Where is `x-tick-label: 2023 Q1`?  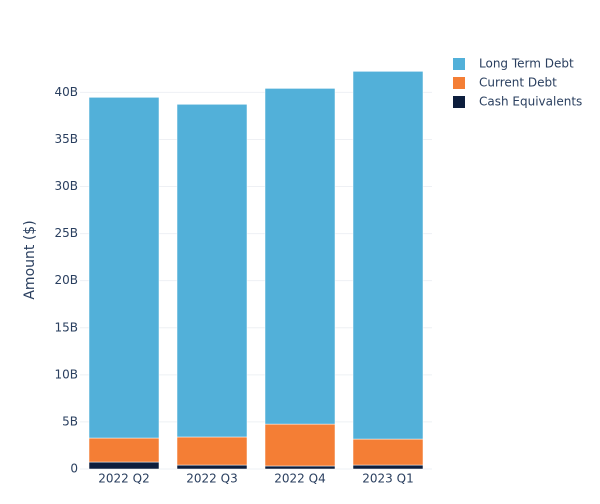
x-tick-label: 2023 Q1 is located at coordinates (387, 479).